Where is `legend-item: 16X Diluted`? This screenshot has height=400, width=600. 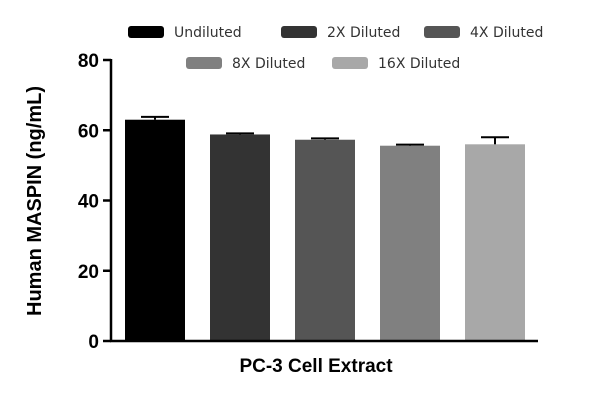
legend-item: 16X Diluted is located at coordinates (396, 64).